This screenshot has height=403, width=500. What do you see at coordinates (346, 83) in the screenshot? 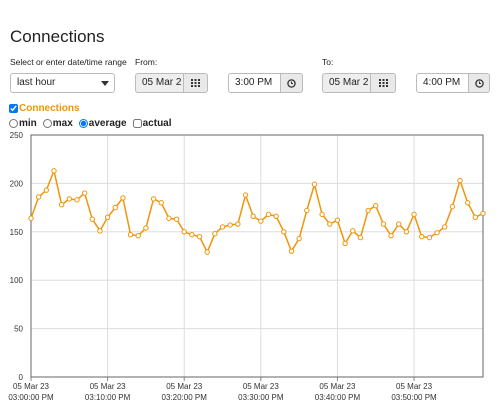
I see `to-date: 05 Mar 2` at bounding box center [346, 83].